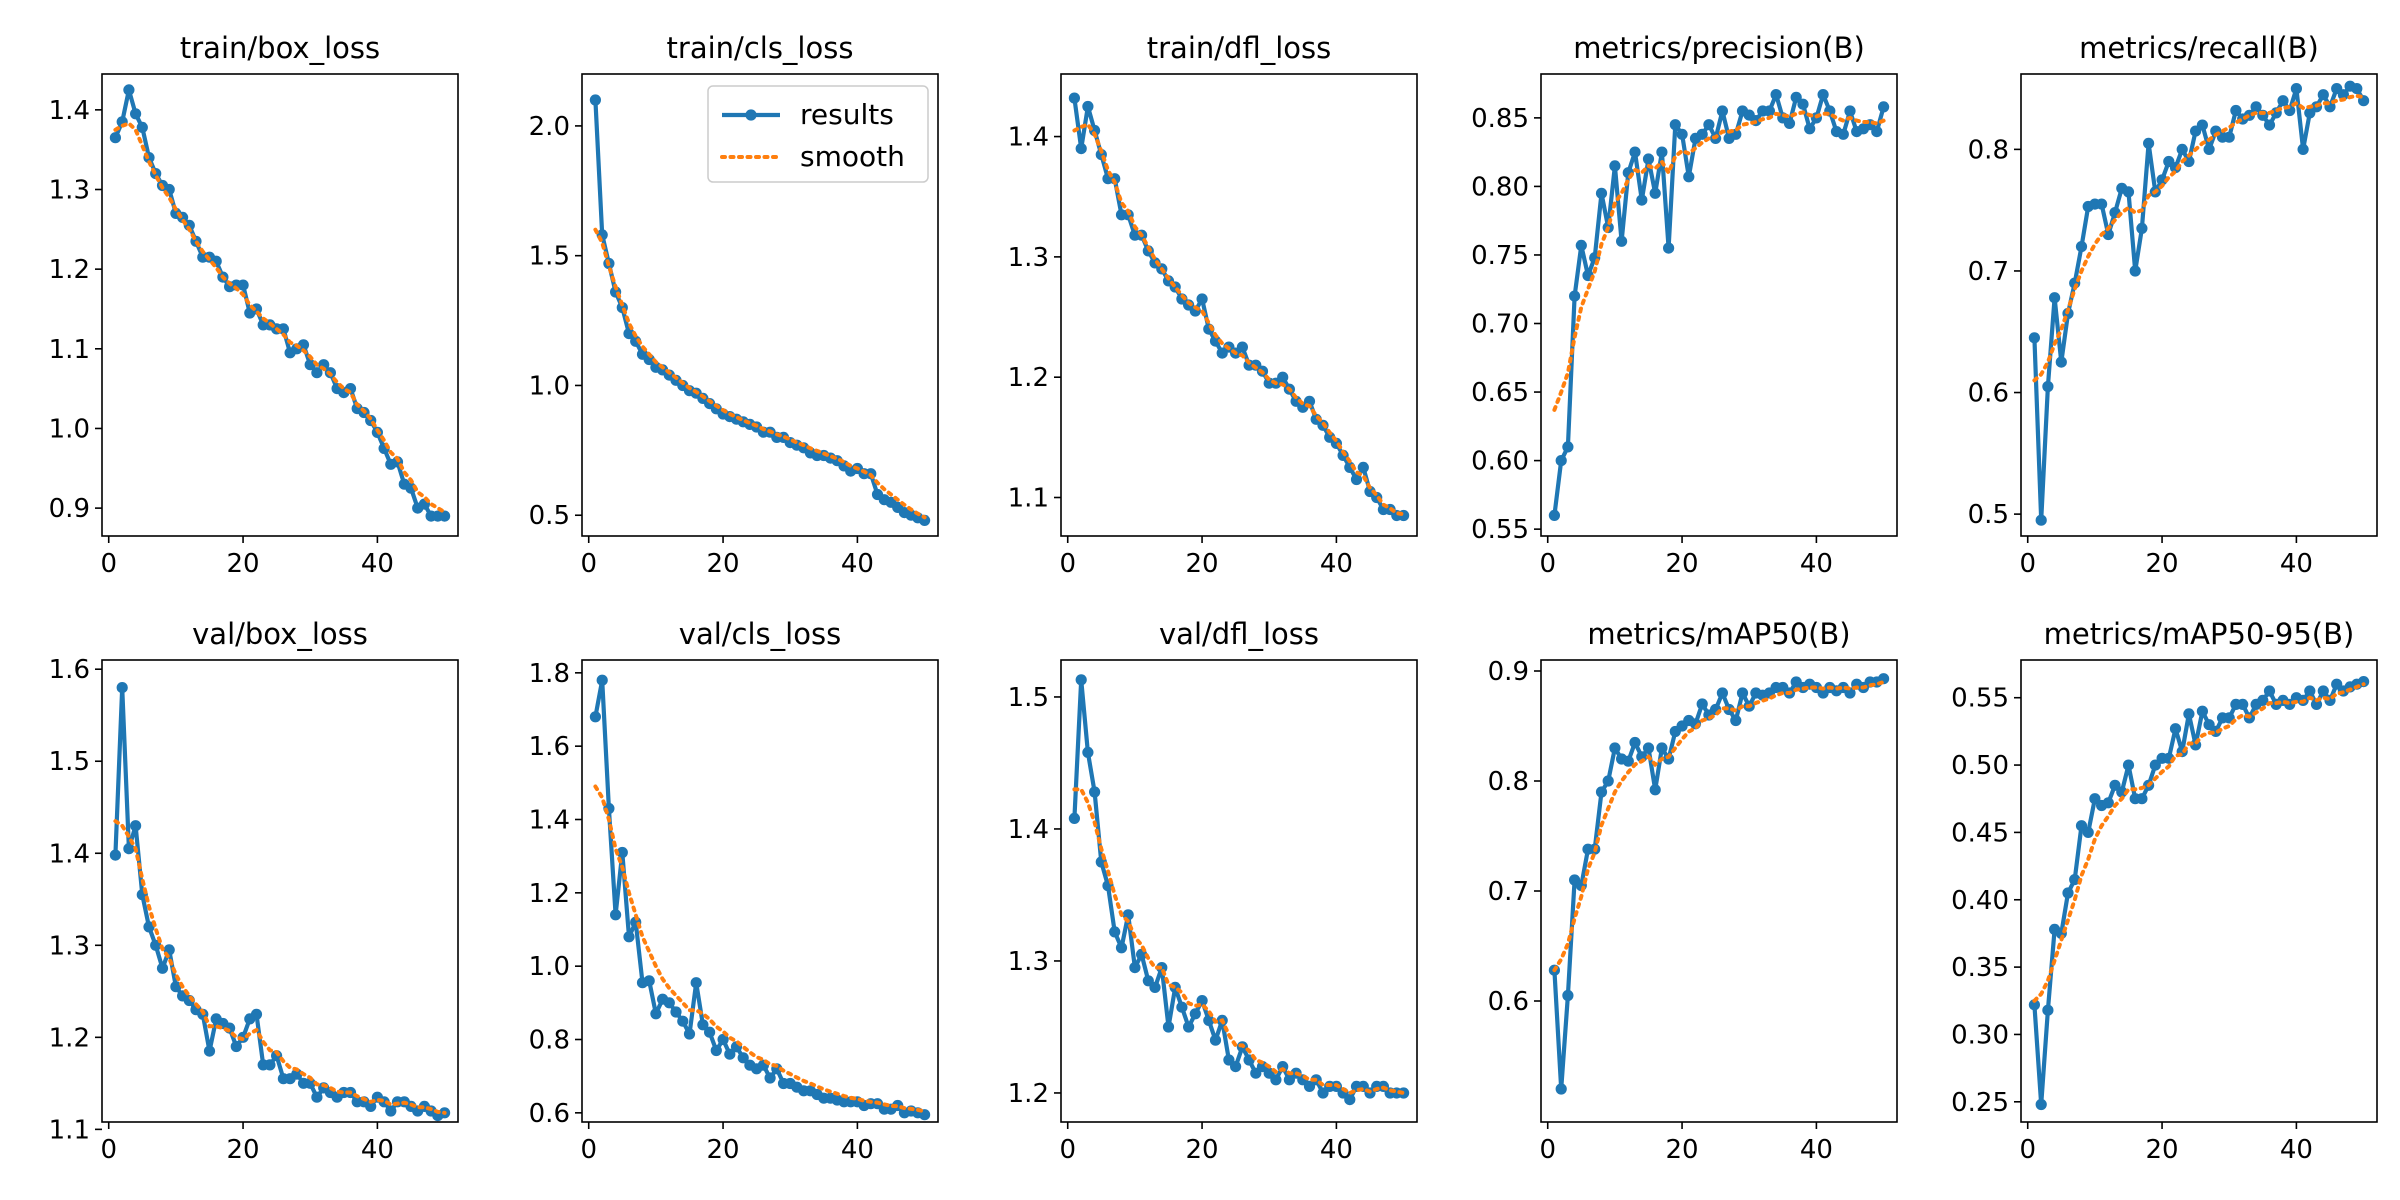 This screenshot has width=2400, height=1200. I want to click on subplot-5: metrics/recall(B) 0 20 40 0.5 0.6 0.7 0.8, so click(2173, 305).